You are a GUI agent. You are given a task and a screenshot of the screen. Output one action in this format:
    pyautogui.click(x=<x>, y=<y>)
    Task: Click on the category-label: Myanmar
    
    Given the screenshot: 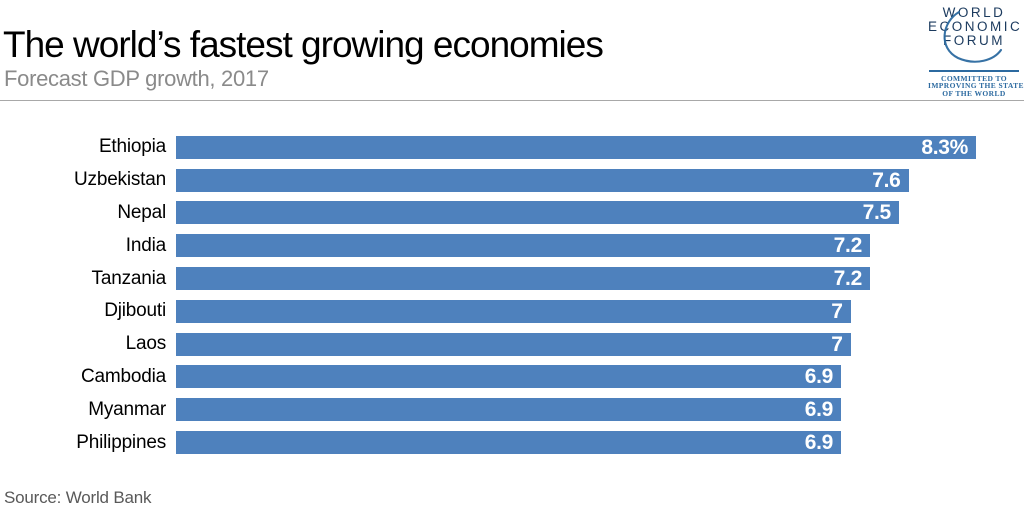 What is the action you would take?
    pyautogui.click(x=127, y=409)
    